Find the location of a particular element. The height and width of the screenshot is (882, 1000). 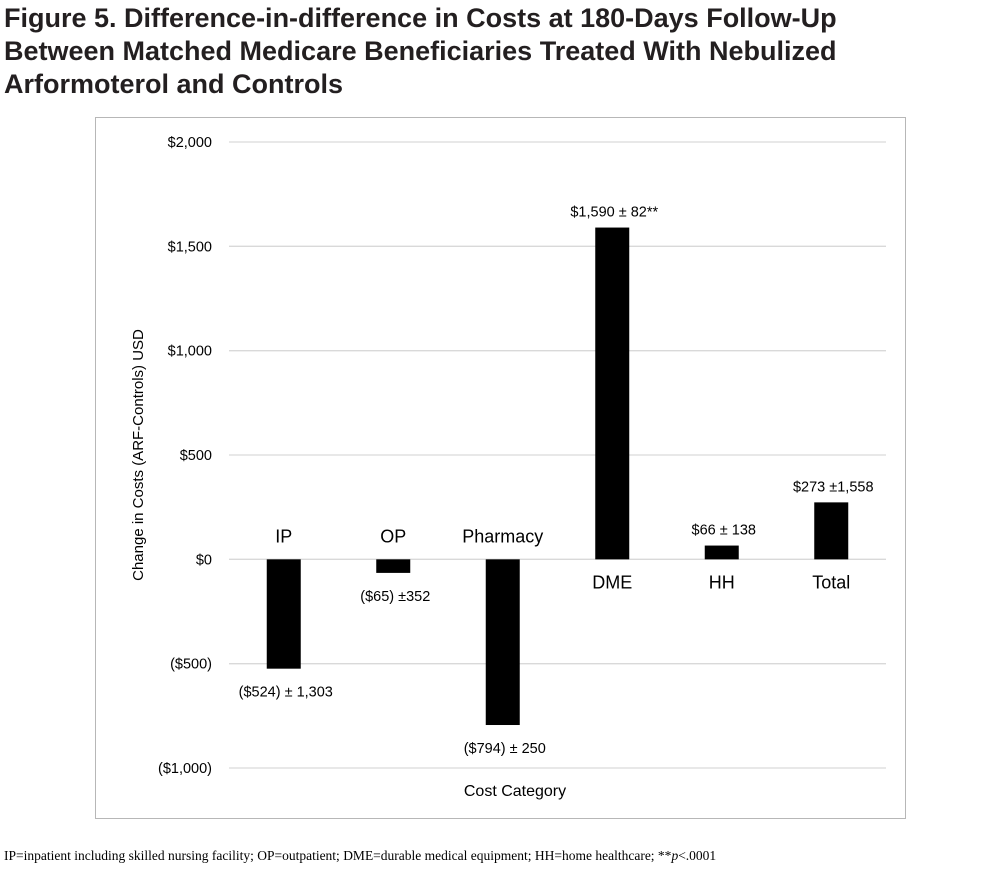

data-label: ($65) ±352 is located at coordinates (395, 597).